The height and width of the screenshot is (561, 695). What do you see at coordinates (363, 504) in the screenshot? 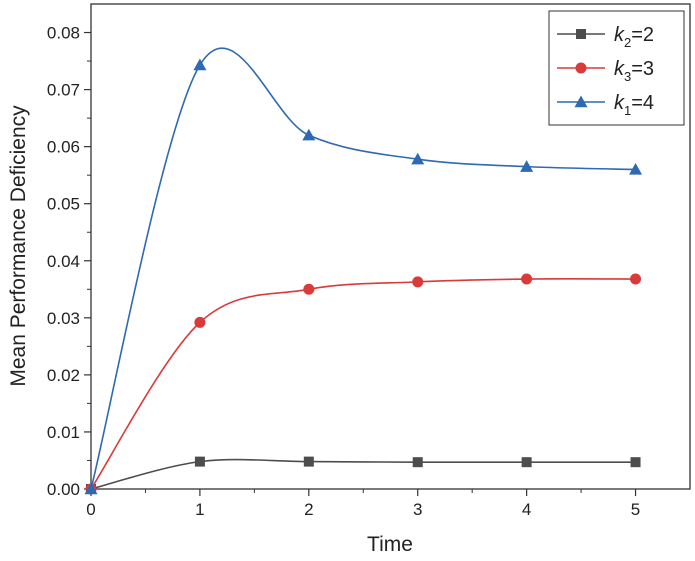
I see `x-axis-ticks: 0 1 2 3 4 5` at bounding box center [363, 504].